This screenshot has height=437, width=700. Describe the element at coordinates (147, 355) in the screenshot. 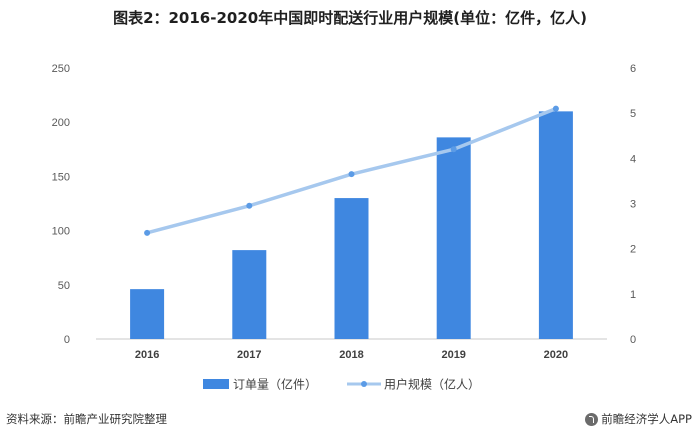

I see `x-tick-label: 2016` at that location.